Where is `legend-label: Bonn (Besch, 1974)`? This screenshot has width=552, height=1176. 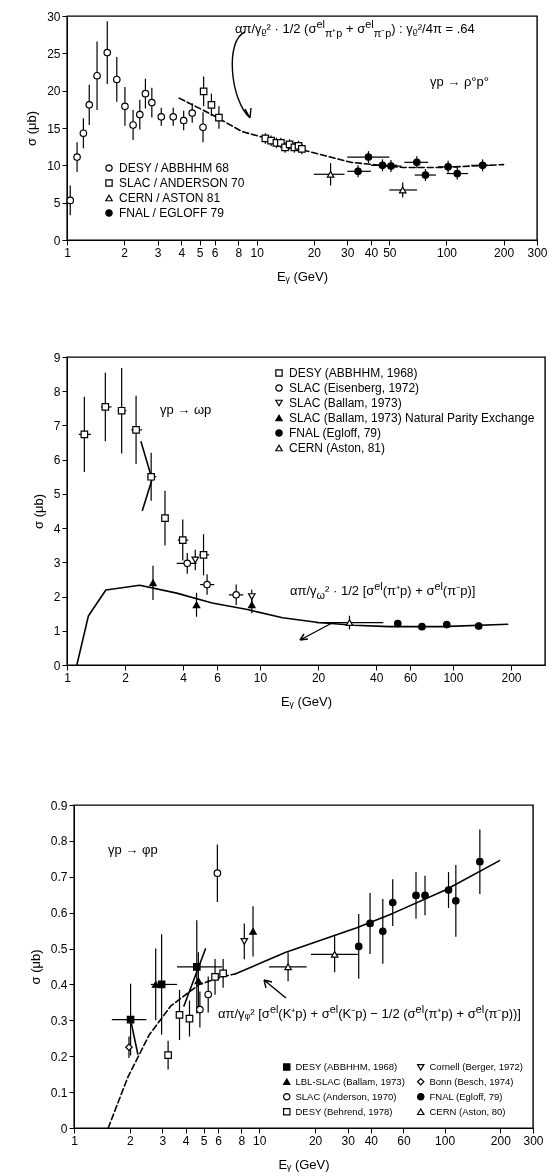
legend-label: Bonn (Besch, 1974) is located at coordinates (471, 1081).